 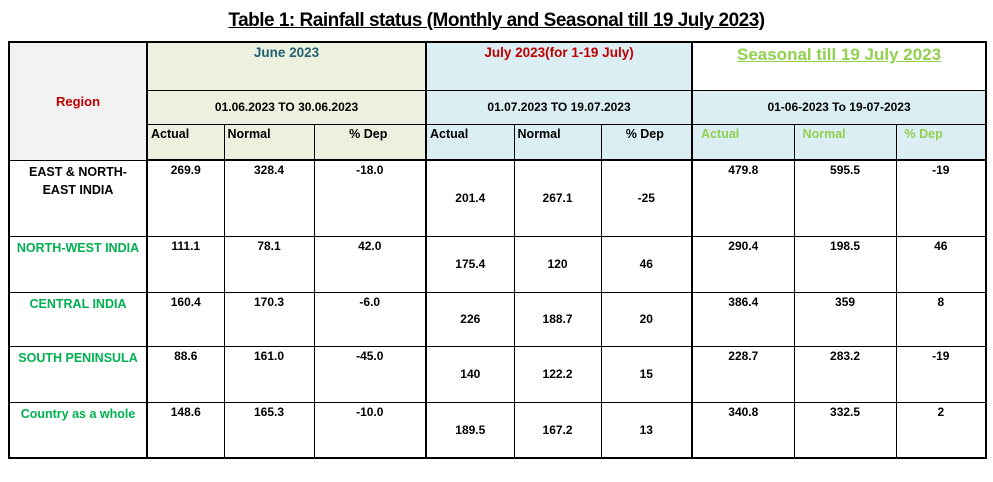 I want to click on rainfall-value: 15, so click(x=646, y=374).